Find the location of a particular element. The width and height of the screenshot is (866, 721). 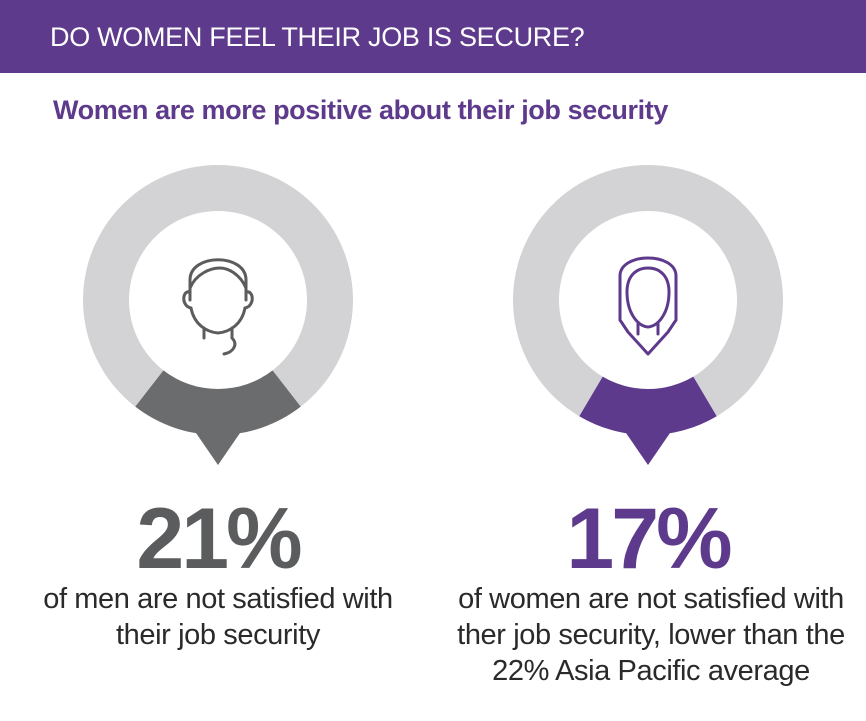

woman-fringe is located at coordinates (648, 280).